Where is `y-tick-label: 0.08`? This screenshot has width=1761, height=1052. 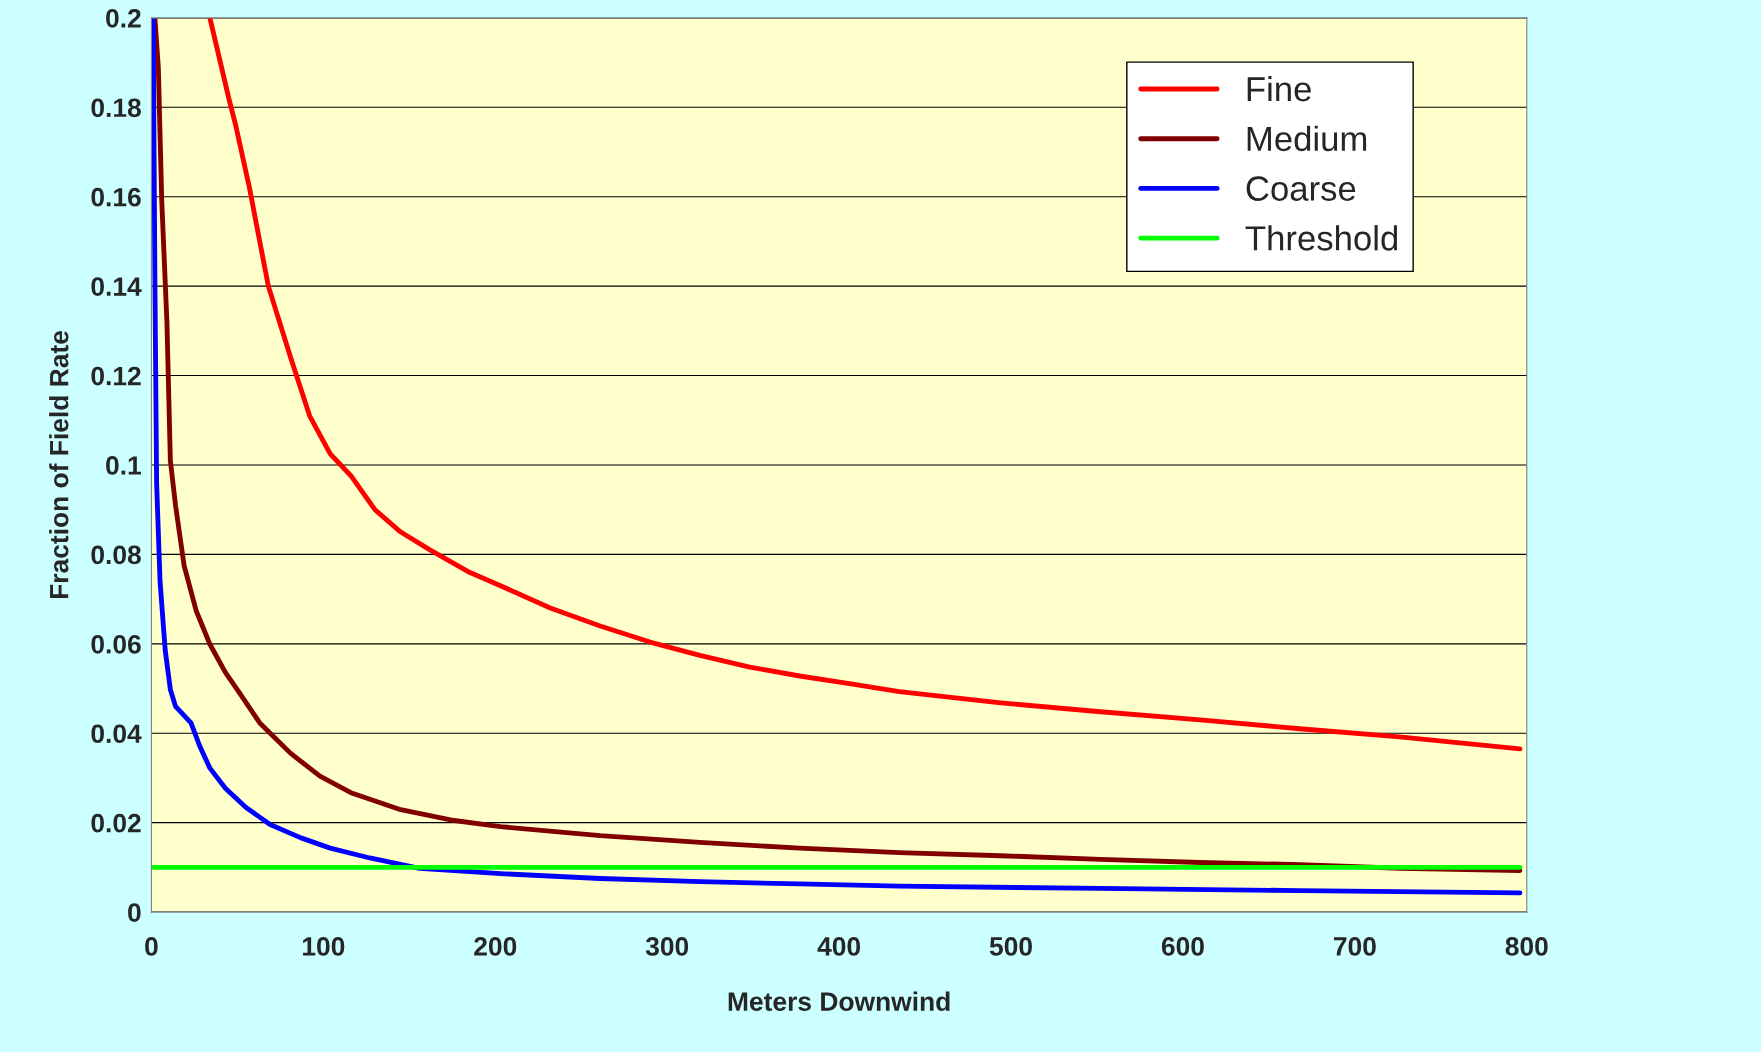
y-tick-label: 0.08 is located at coordinates (116, 555).